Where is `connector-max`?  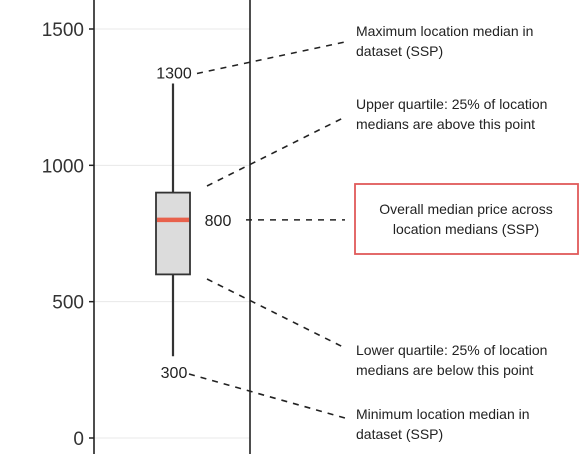 connector-max is located at coordinates (271, 58).